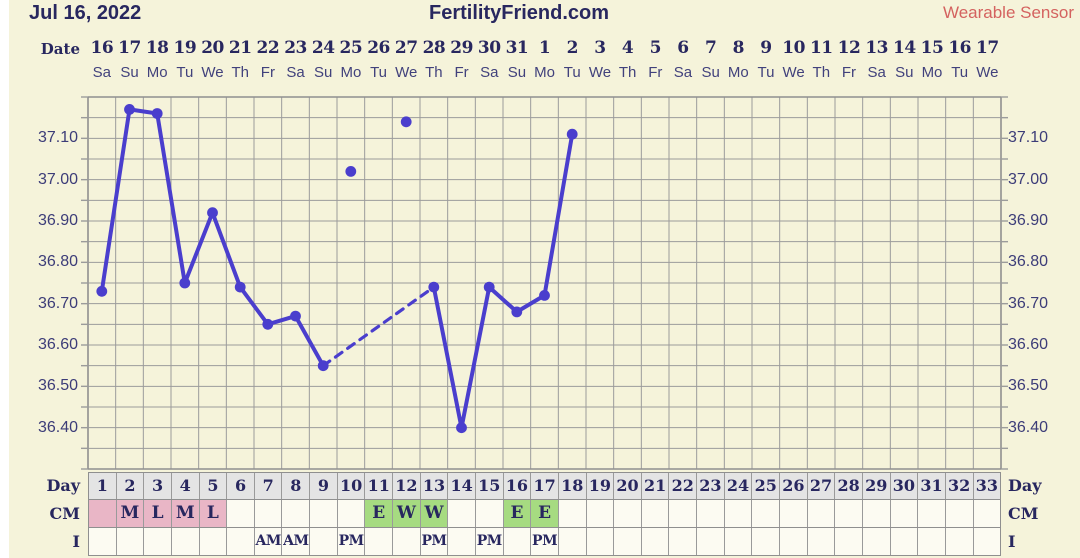 This screenshot has height=558, width=1080. What do you see at coordinates (434, 486) in the screenshot?
I see `day-cell-13: 13` at bounding box center [434, 486].